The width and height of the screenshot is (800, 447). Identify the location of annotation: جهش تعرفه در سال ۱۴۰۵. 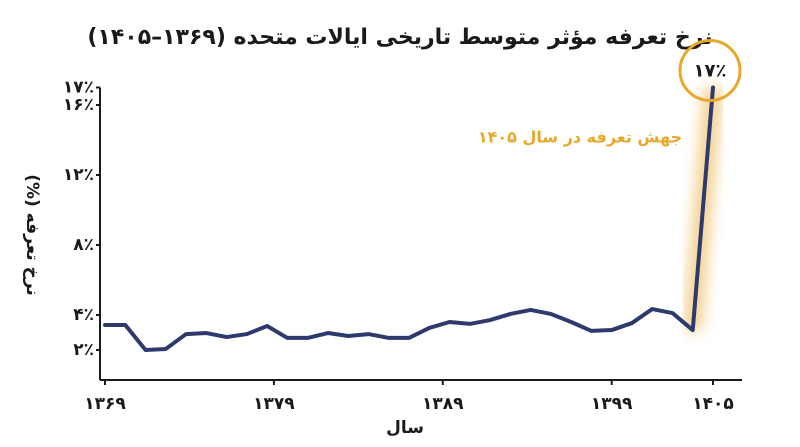
(580, 137).